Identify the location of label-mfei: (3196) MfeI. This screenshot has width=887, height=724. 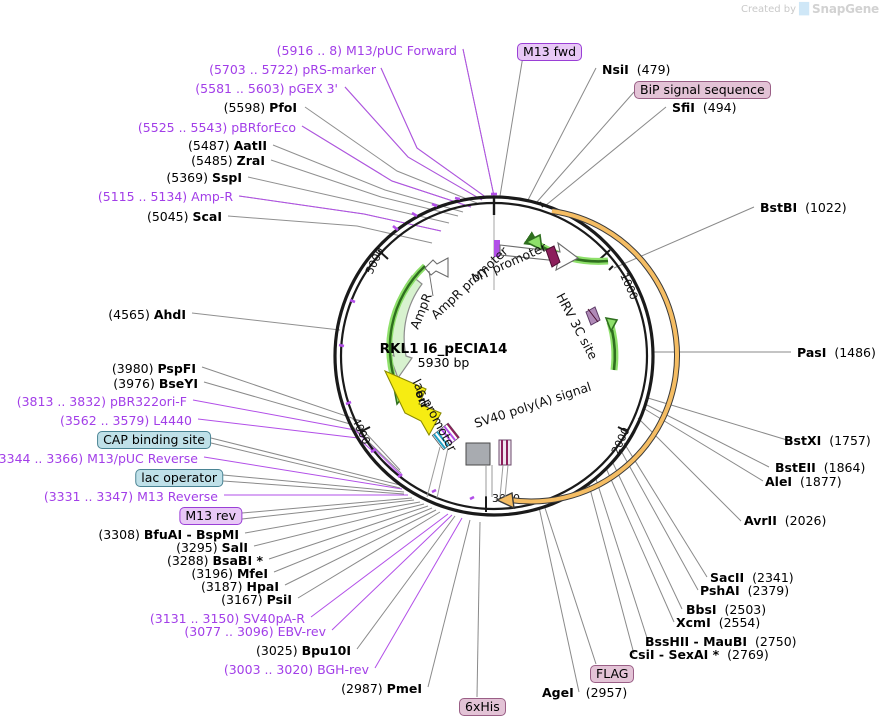
(229, 574).